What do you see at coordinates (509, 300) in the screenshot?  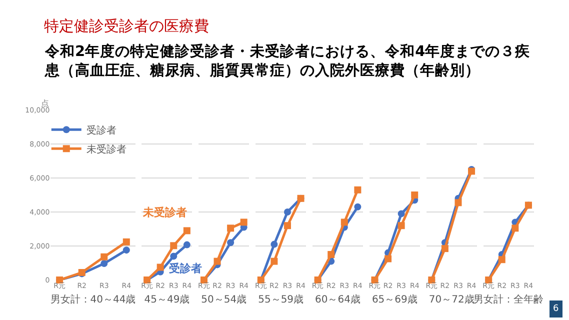 I see `x-axis-title: 男女計：全年齢` at bounding box center [509, 300].